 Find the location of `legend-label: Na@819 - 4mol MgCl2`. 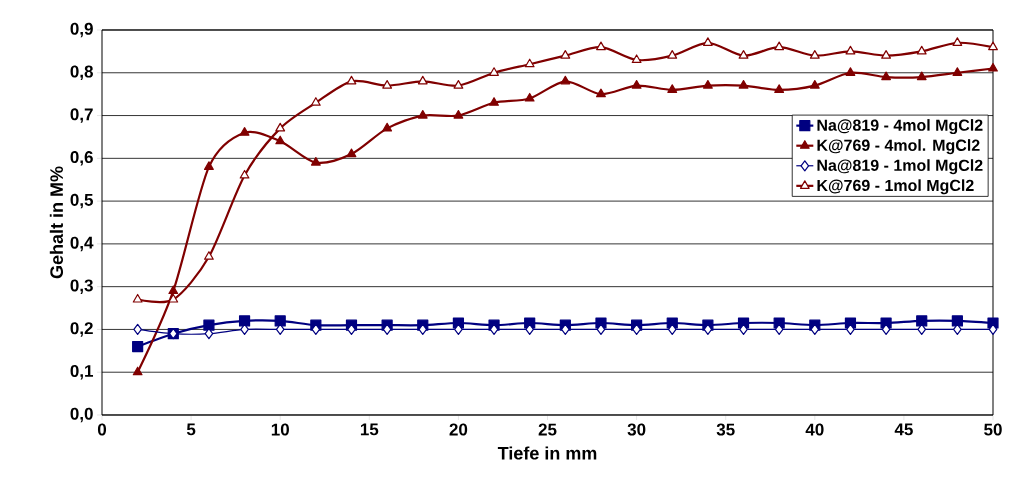

legend-label: Na@819 - 4mol MgCl2 is located at coordinates (900, 127).